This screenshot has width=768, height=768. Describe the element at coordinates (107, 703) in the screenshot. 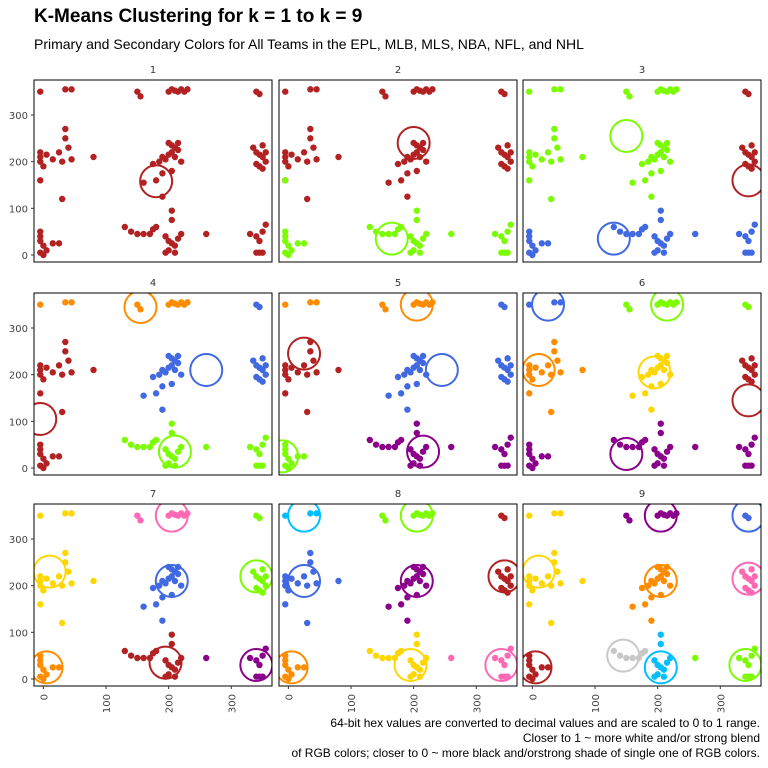

I see `x-tick-label: 100` at that location.